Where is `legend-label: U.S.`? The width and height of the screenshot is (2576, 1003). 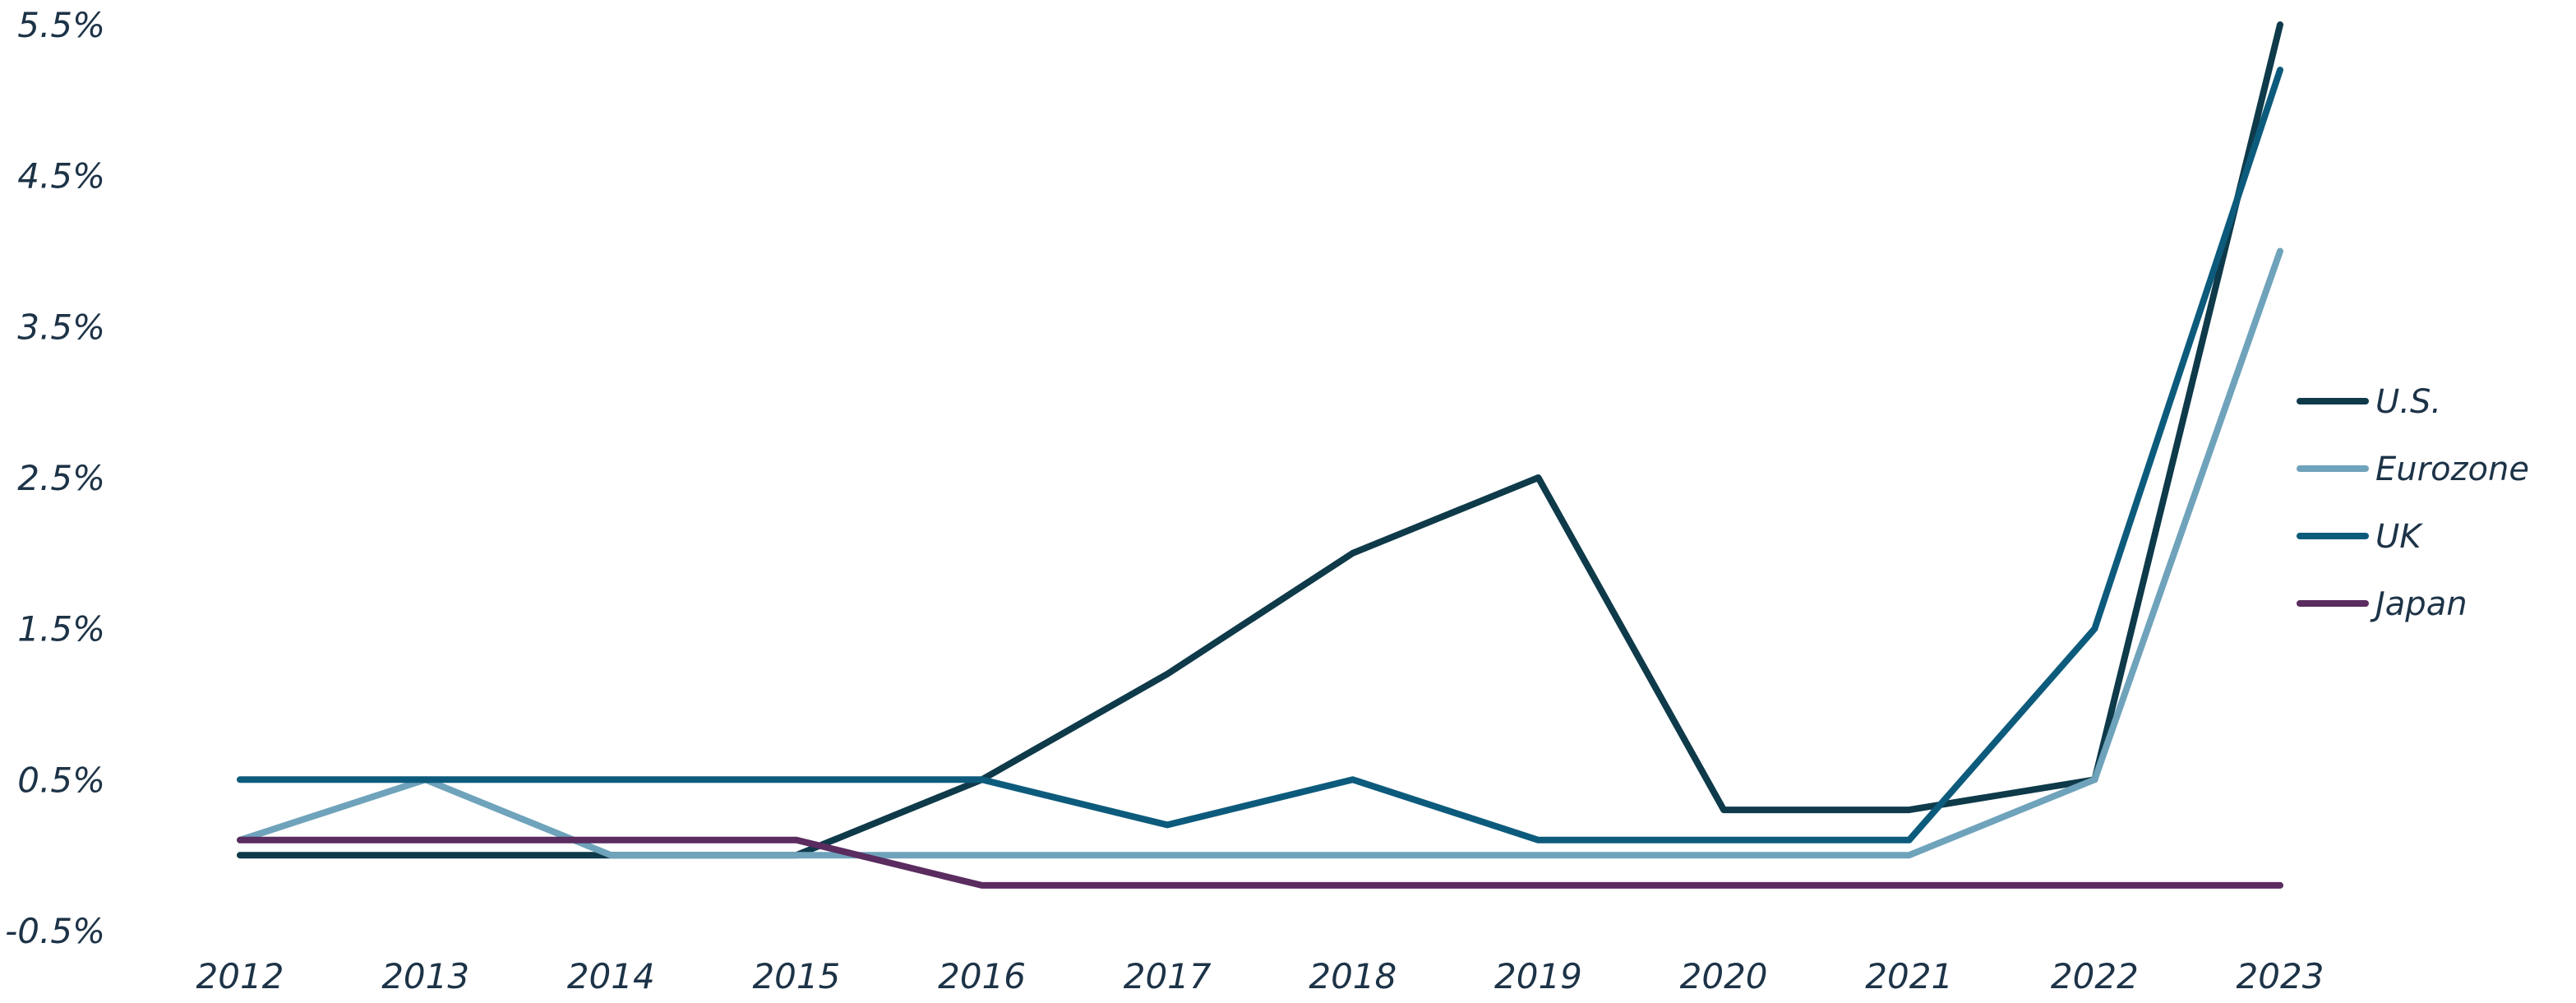
legend-label: U.S. is located at coordinates (2408, 402).